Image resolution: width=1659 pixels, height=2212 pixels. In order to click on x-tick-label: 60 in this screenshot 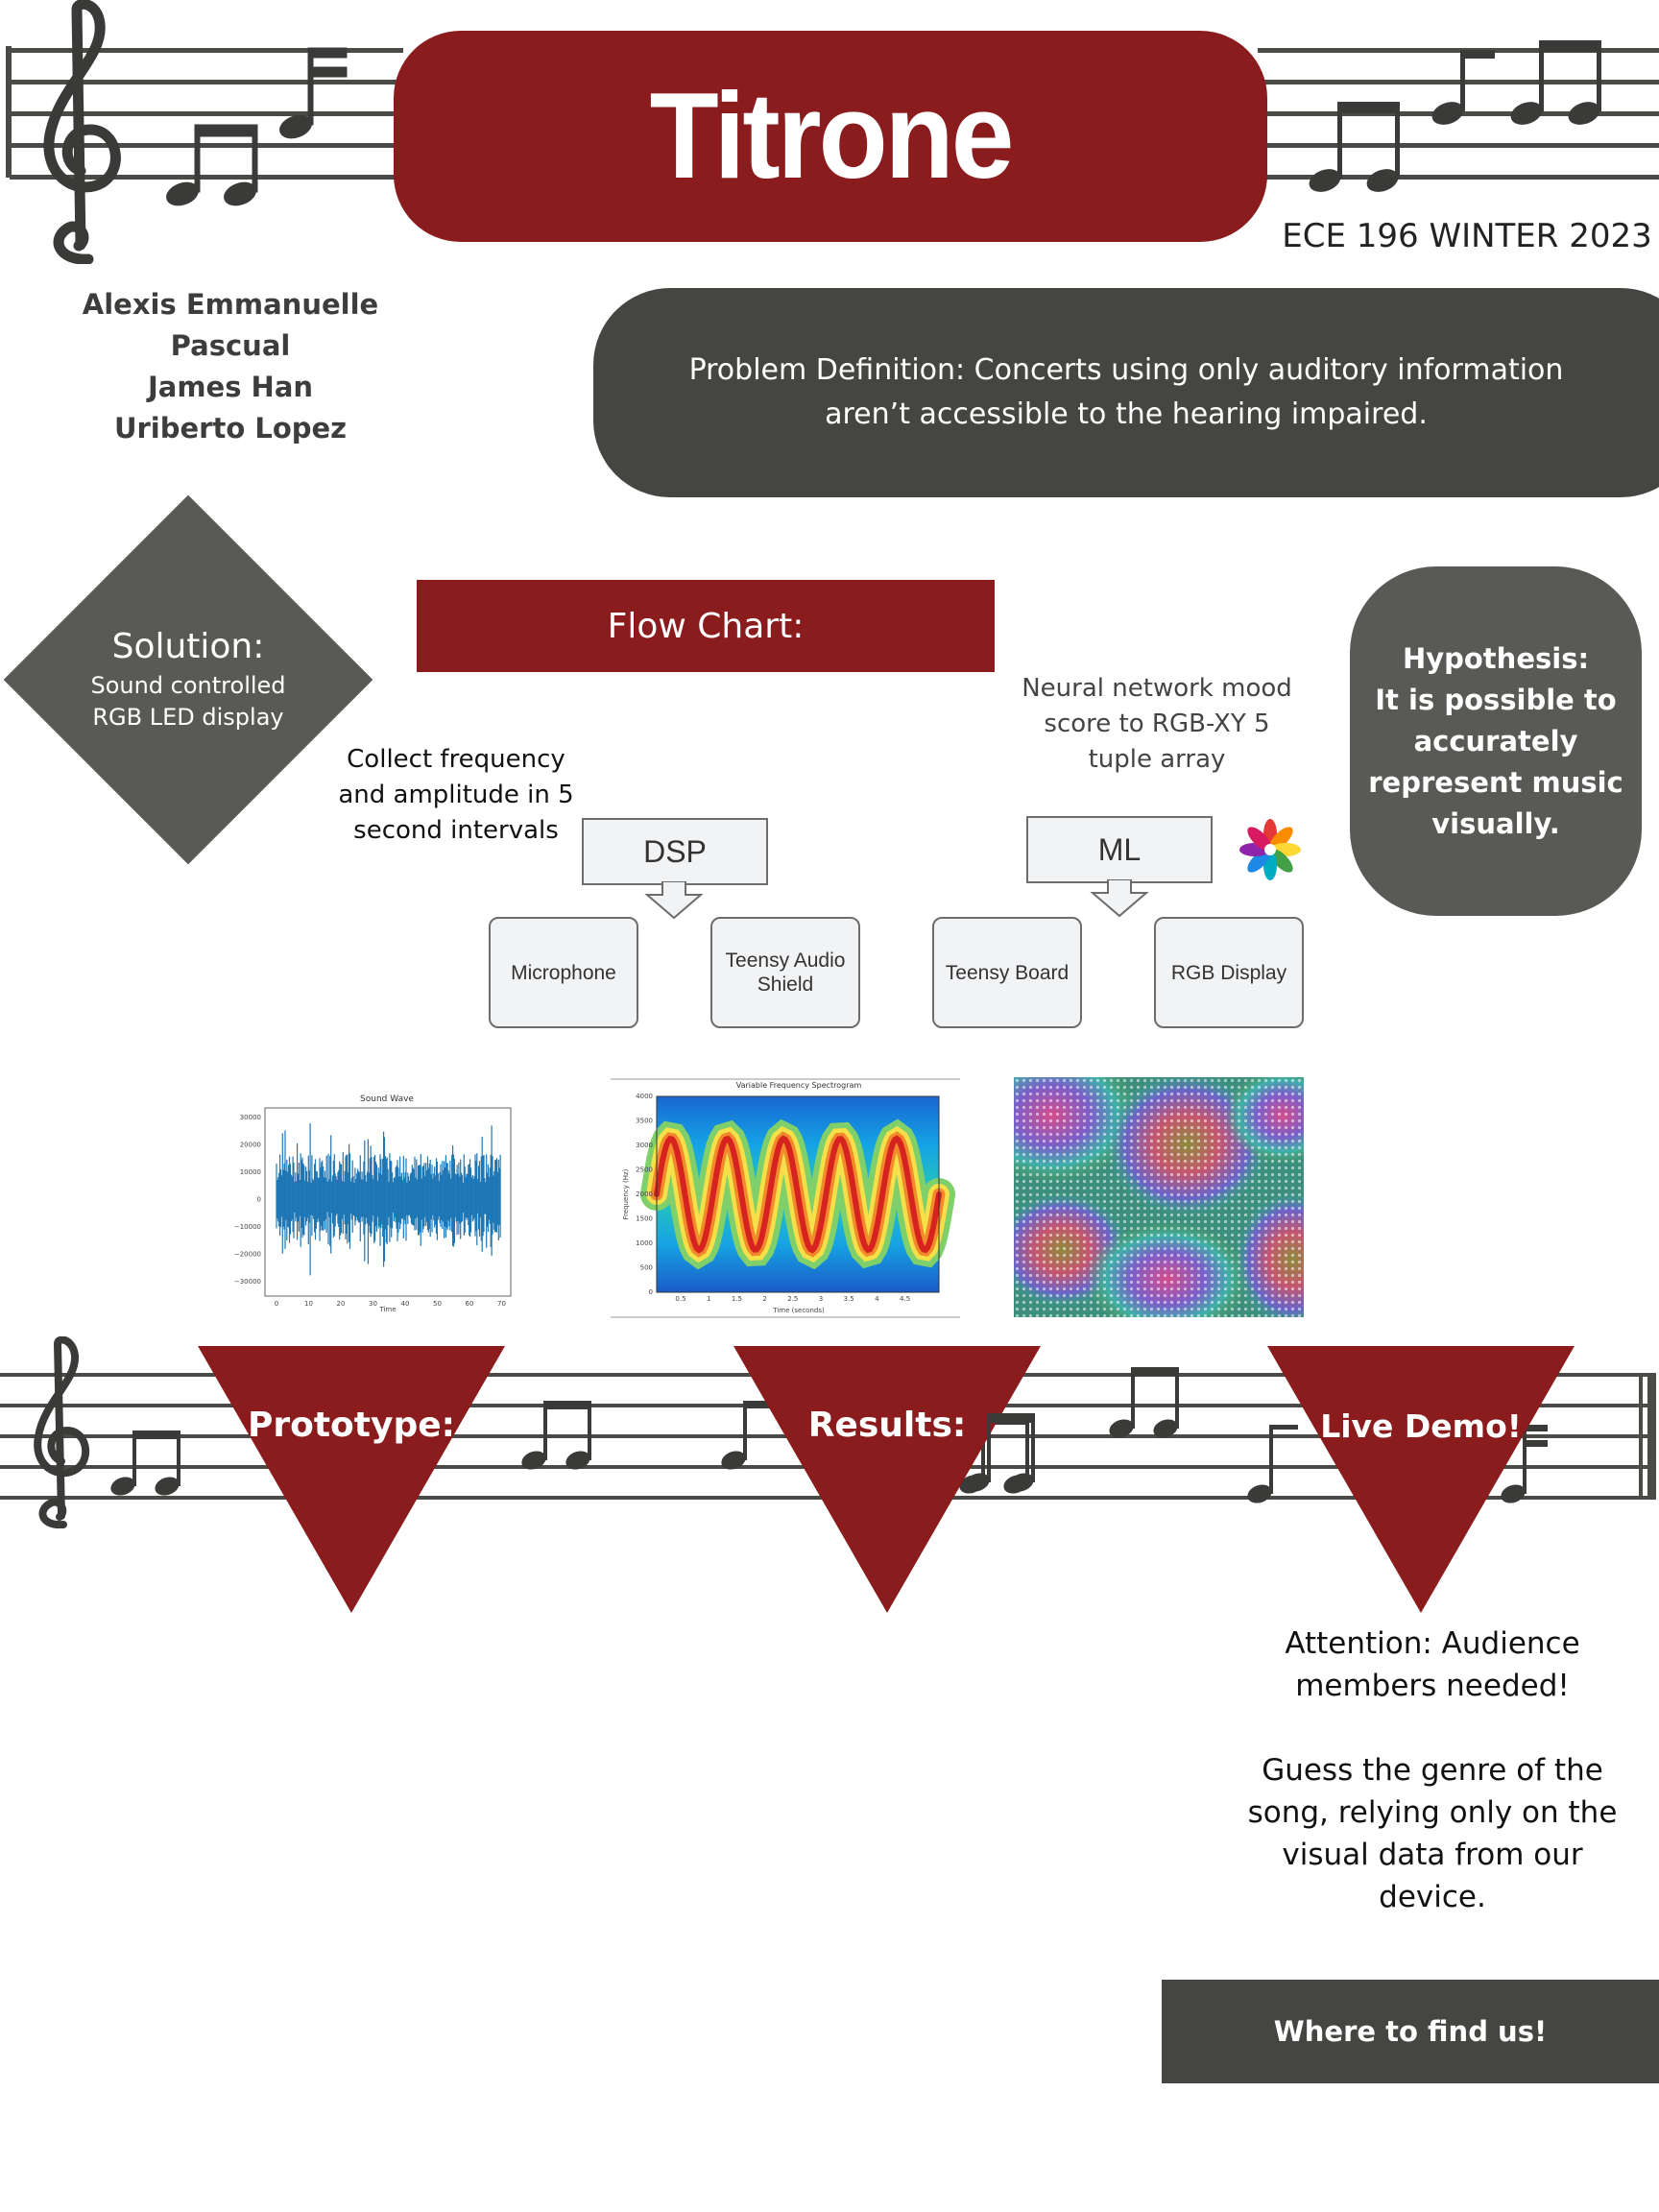, I will do `click(470, 1304)`.